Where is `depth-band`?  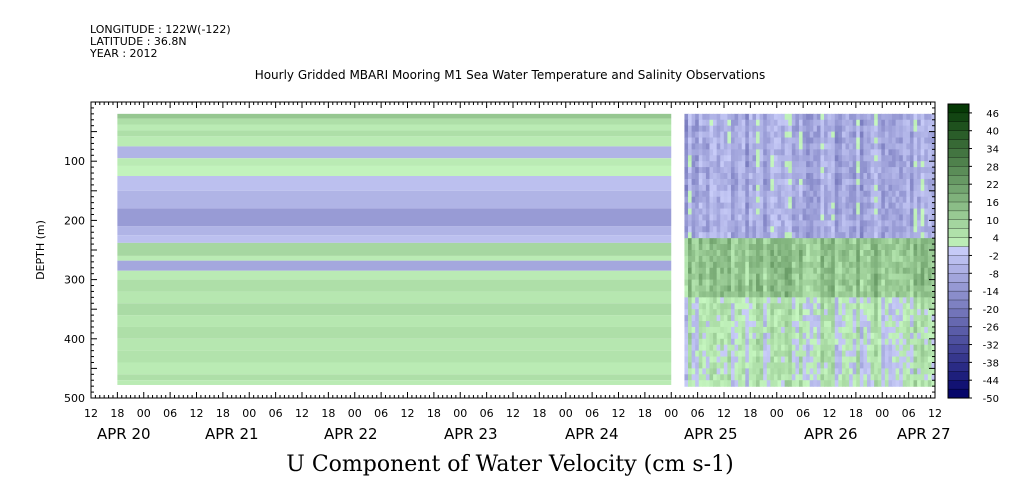 depth-band is located at coordinates (394, 368).